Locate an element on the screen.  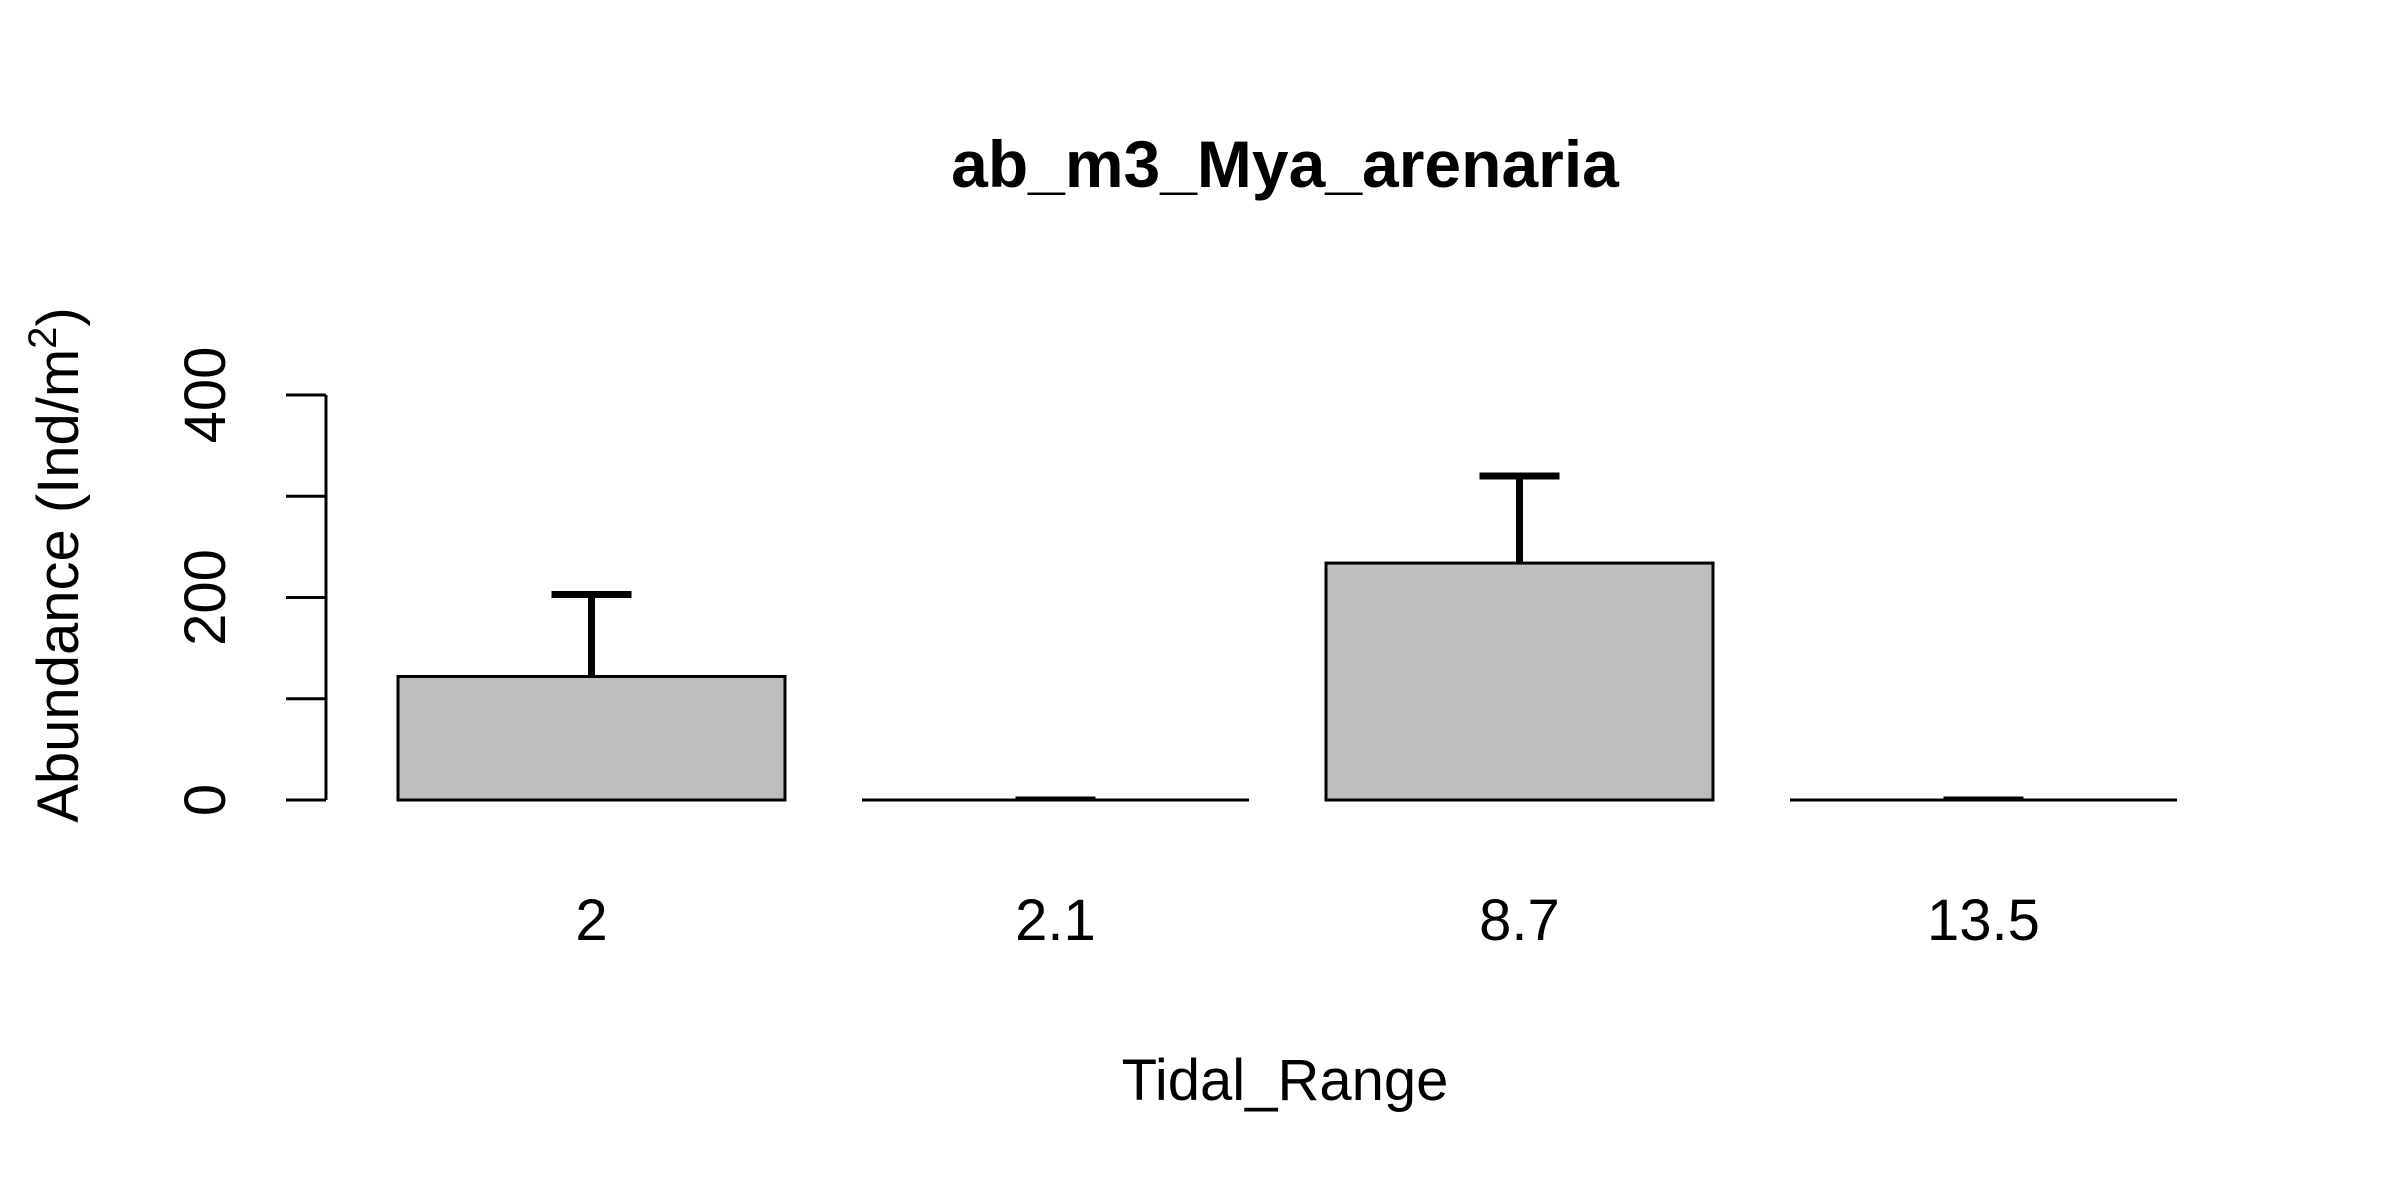
y-axis-label-text: Abundance (Ind/m is located at coordinates (58, 586).